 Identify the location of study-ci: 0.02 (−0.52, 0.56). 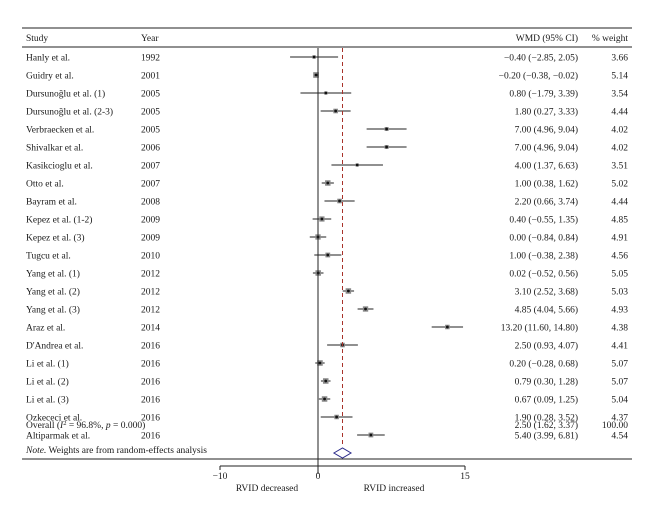
(543, 274).